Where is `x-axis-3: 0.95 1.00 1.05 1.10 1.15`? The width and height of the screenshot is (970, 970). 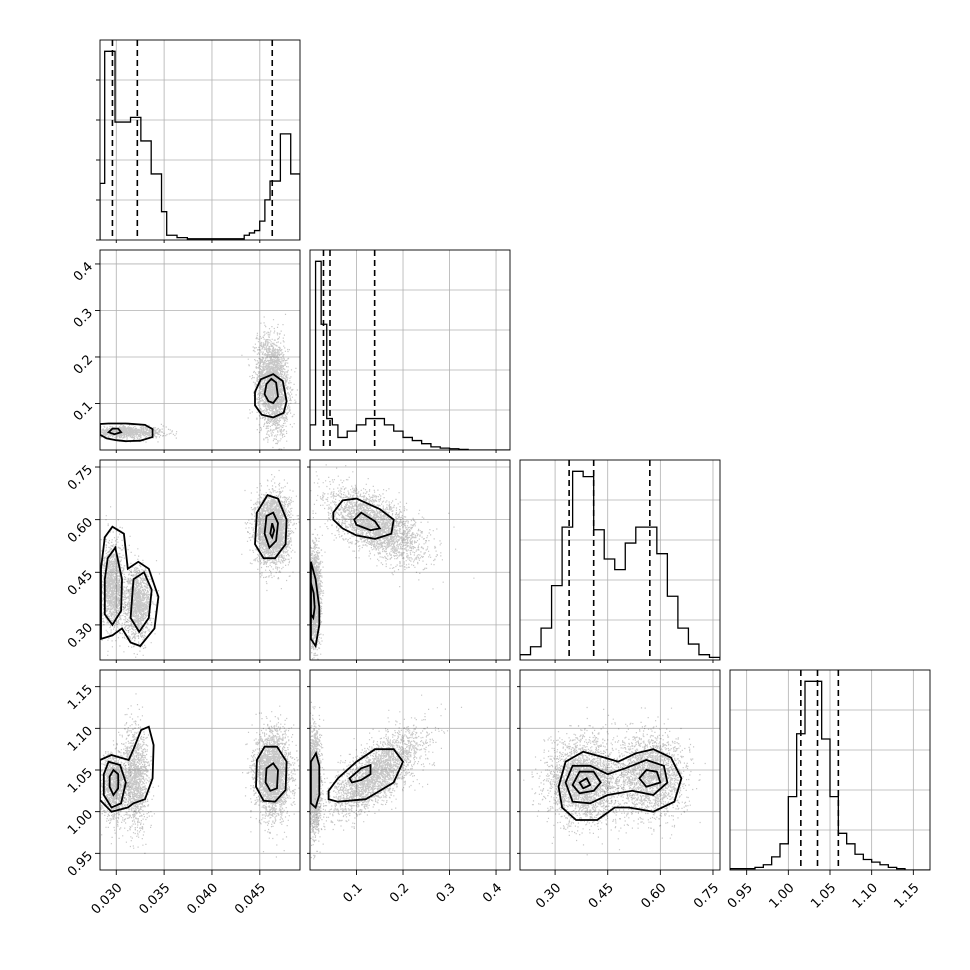
x-axis-3: 0.95 1.00 1.05 1.10 1.15 is located at coordinates (824, 891).